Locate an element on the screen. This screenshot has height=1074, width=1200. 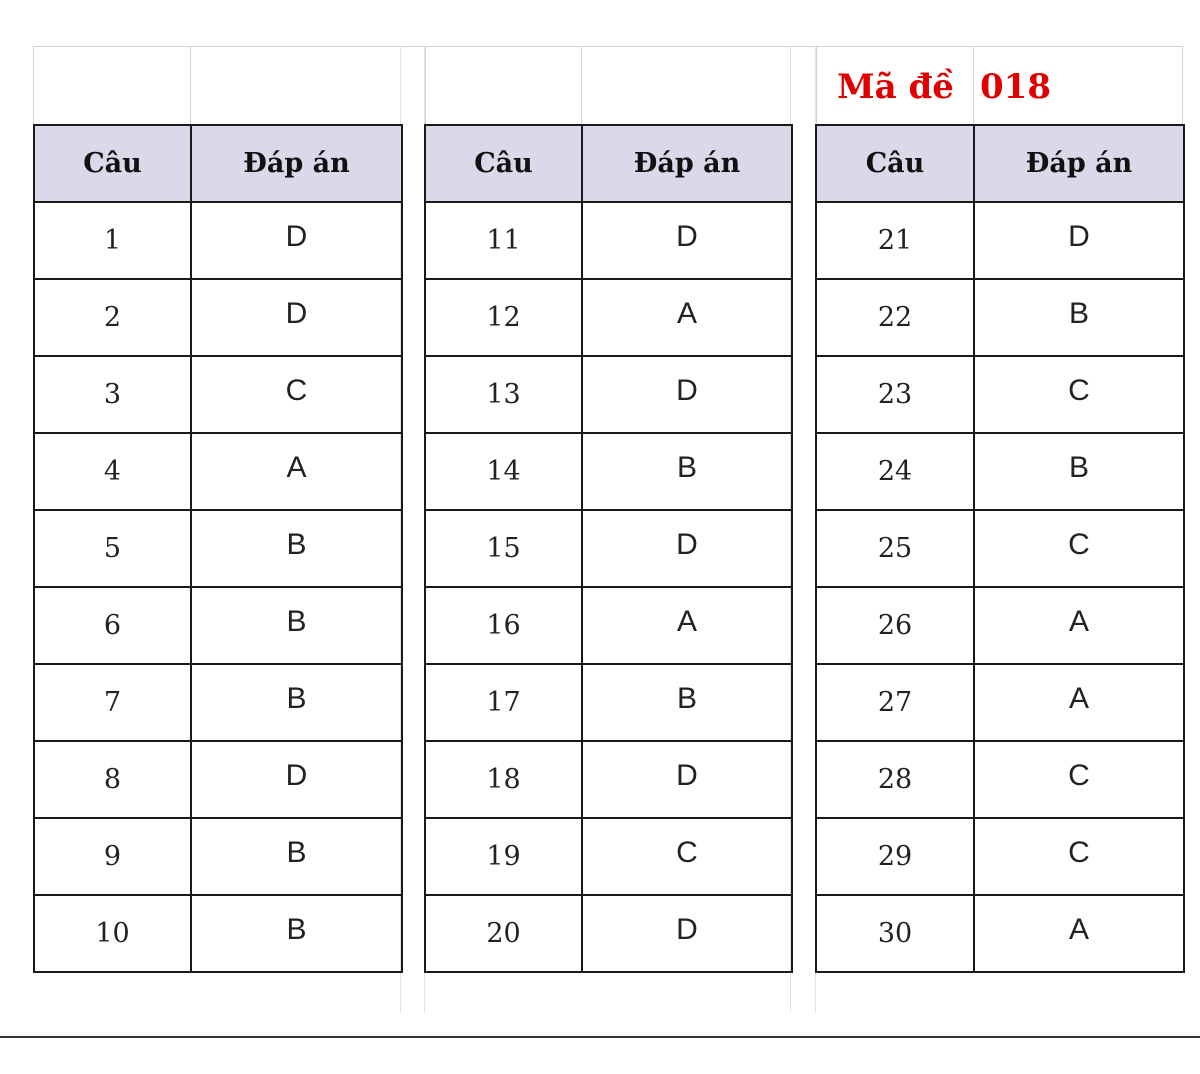
question-number: 17 is located at coordinates (503, 702).